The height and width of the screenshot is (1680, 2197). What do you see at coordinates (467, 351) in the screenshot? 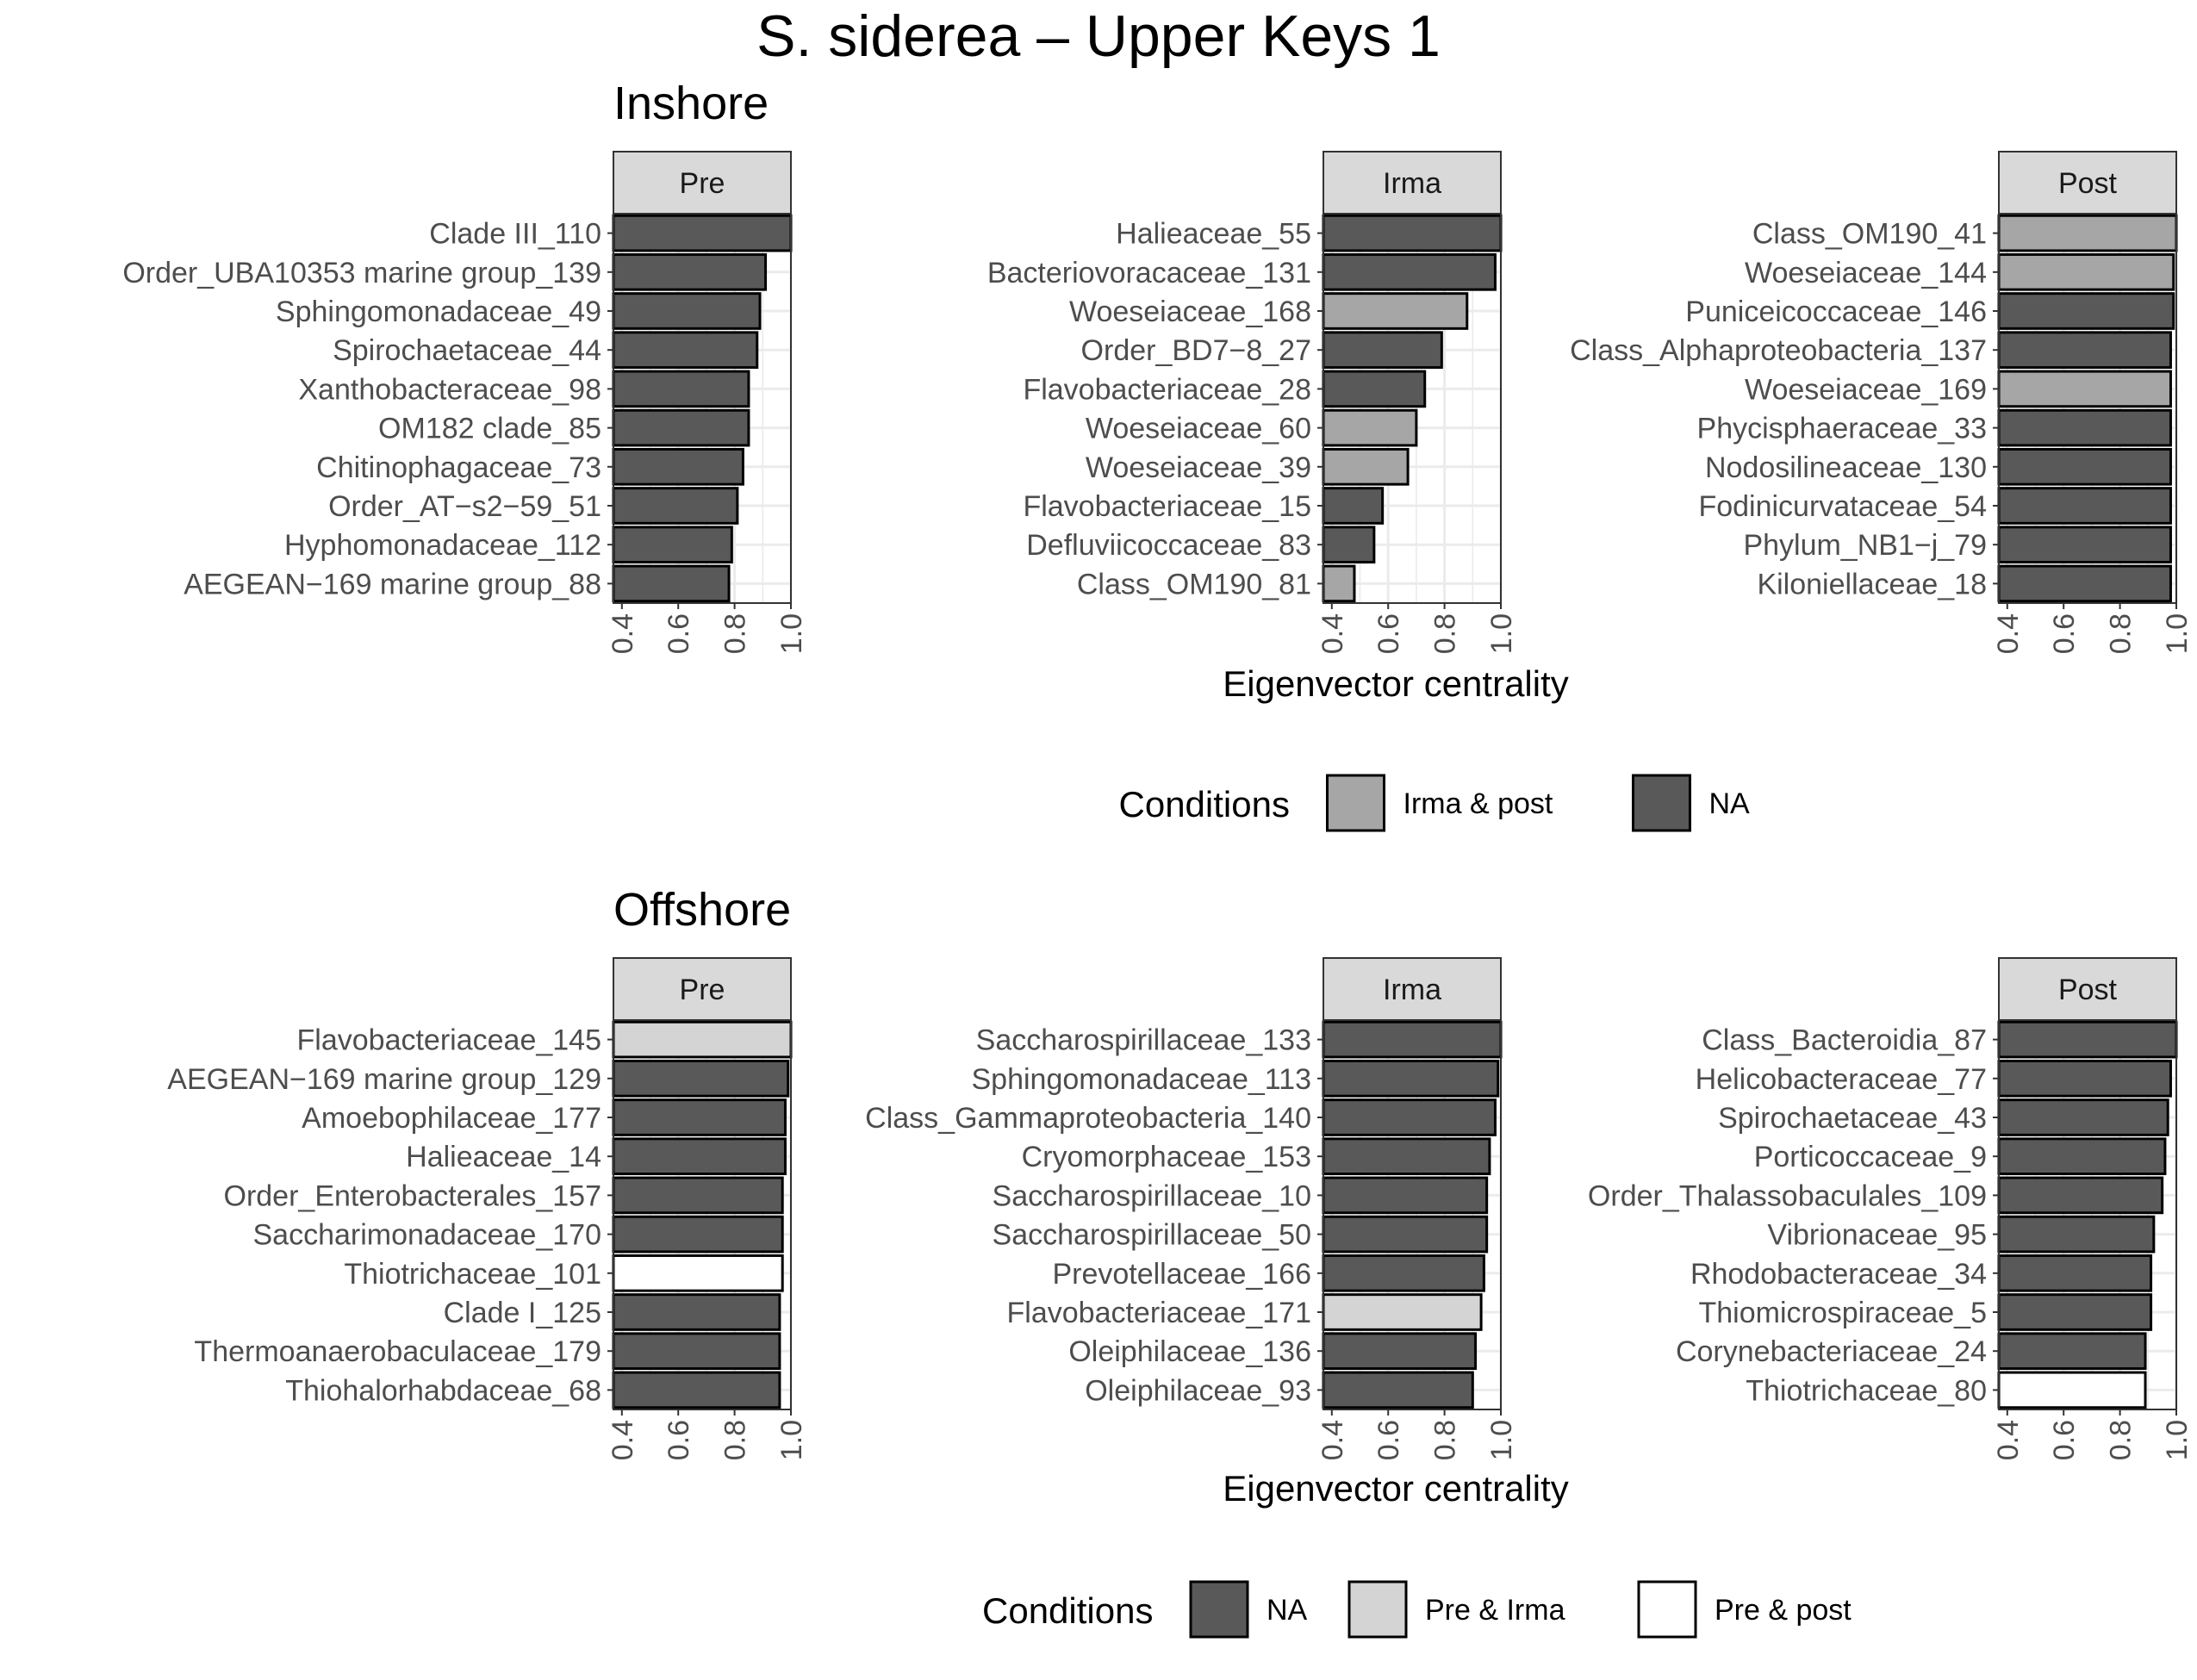
I see `y-tick-label: Spirochaetaceae_44` at bounding box center [467, 351].